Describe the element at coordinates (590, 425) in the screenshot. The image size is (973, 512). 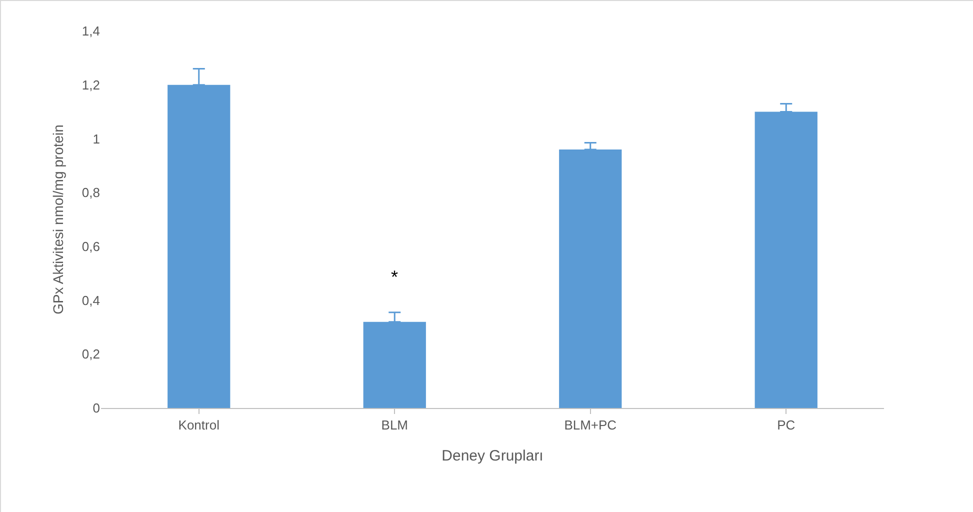
I see `x-tick-label: BLM+PC` at that location.